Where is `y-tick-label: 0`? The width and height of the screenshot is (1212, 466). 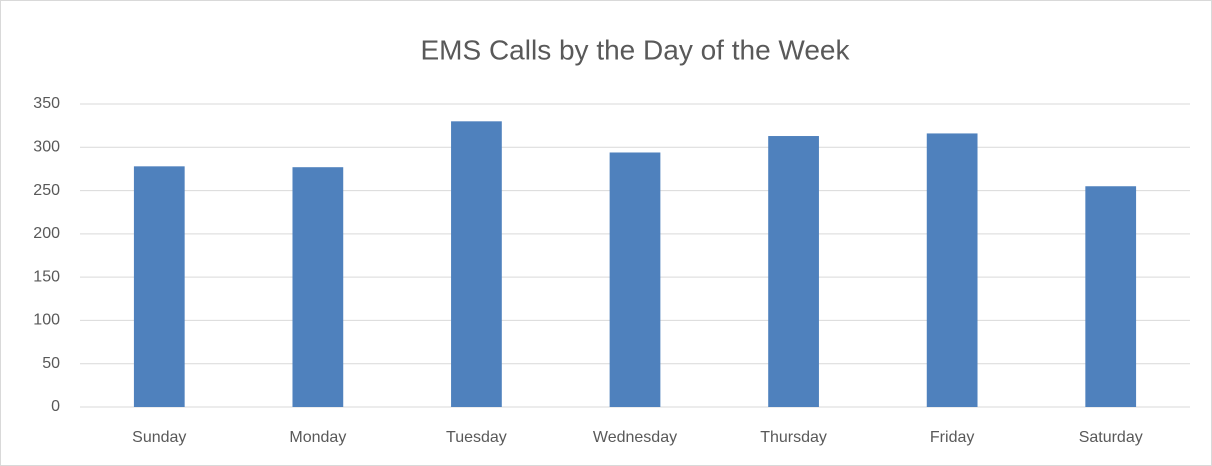 y-tick-label: 0 is located at coordinates (55, 406).